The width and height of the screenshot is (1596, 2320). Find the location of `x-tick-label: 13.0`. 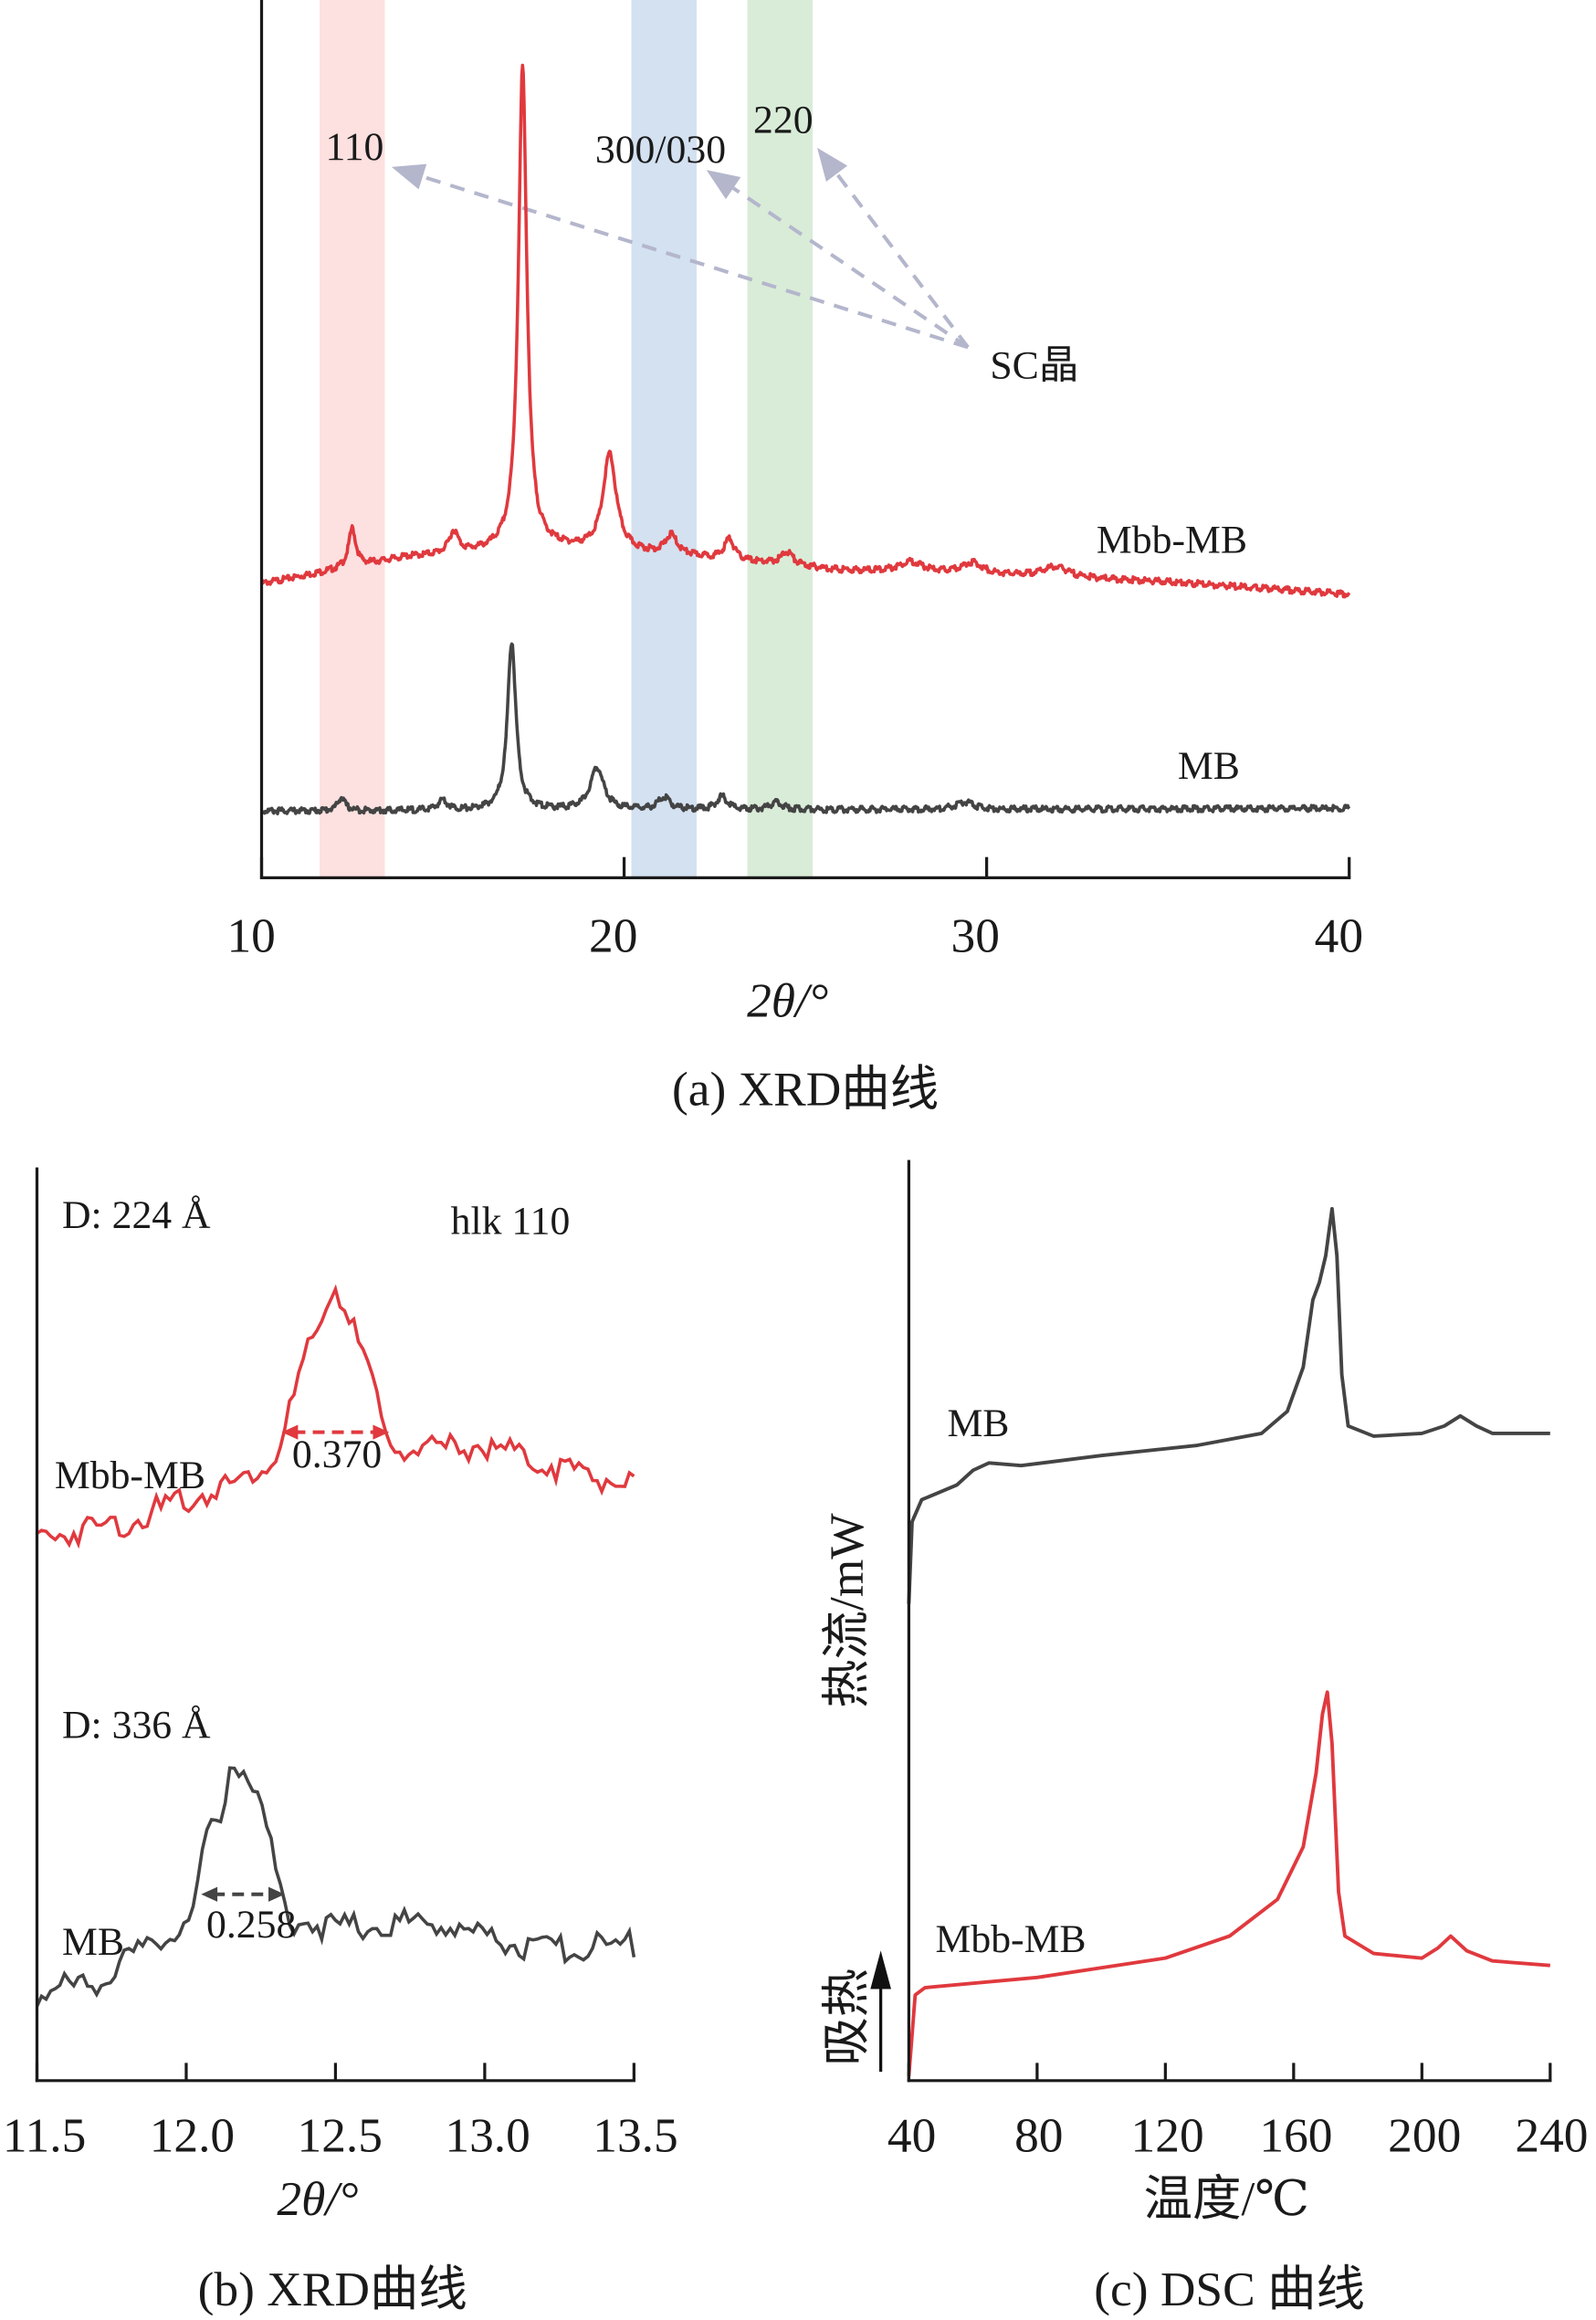

x-tick-label: 13.0 is located at coordinates (487, 2134).